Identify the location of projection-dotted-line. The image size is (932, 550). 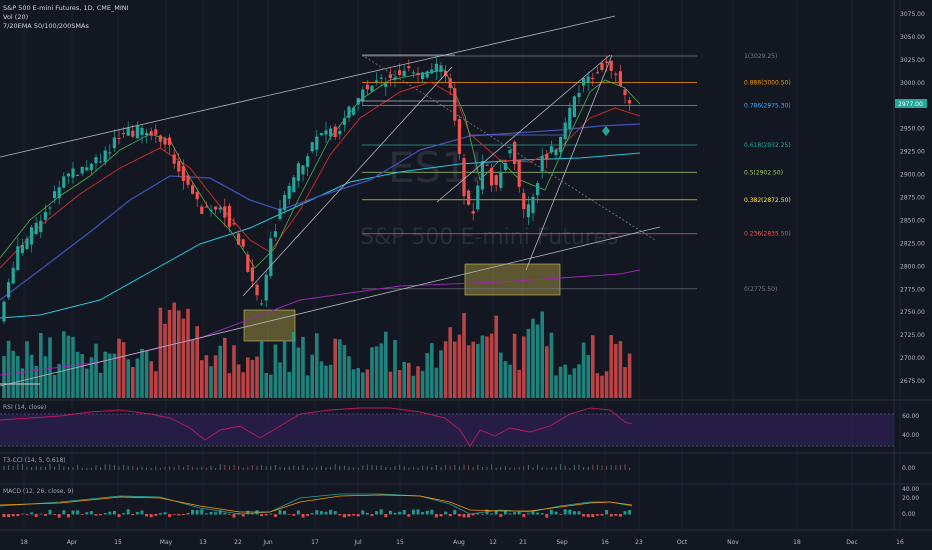
(508, 147).